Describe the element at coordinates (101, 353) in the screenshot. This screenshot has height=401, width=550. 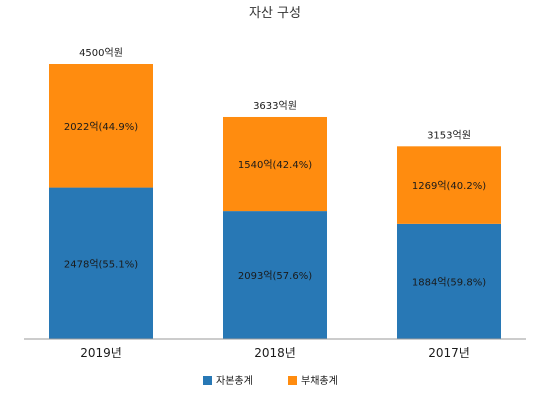
I see `category-label-0: 2019년` at that location.